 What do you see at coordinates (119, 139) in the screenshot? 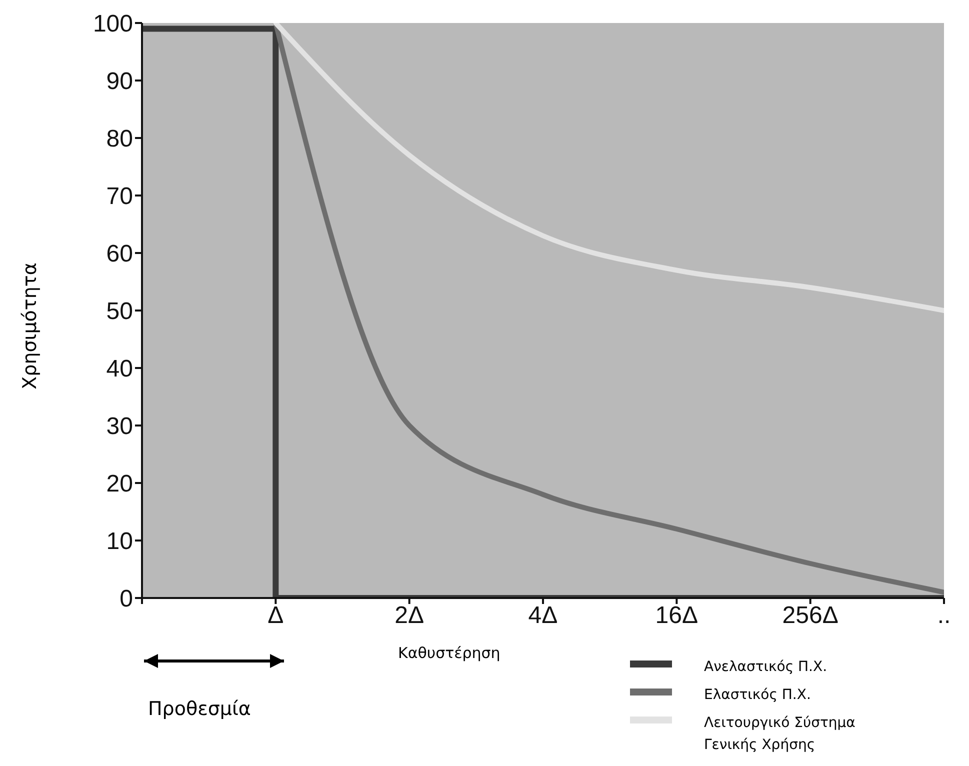
I see `y-tick-label: 80` at bounding box center [119, 139].